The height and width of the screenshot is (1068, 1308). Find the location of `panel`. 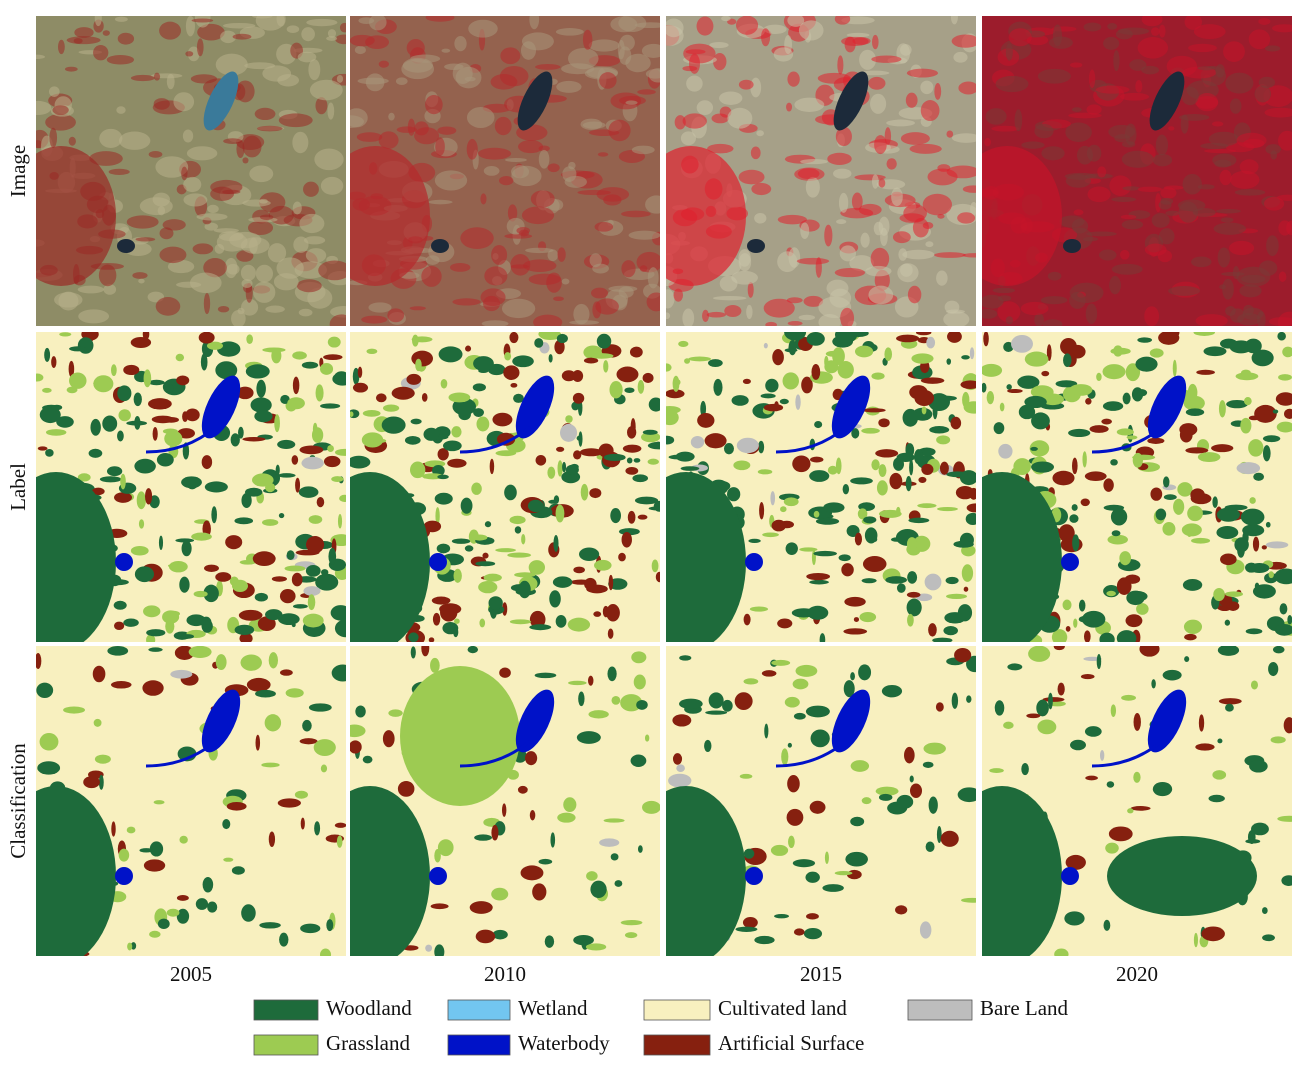

panel is located at coordinates (821, 801).